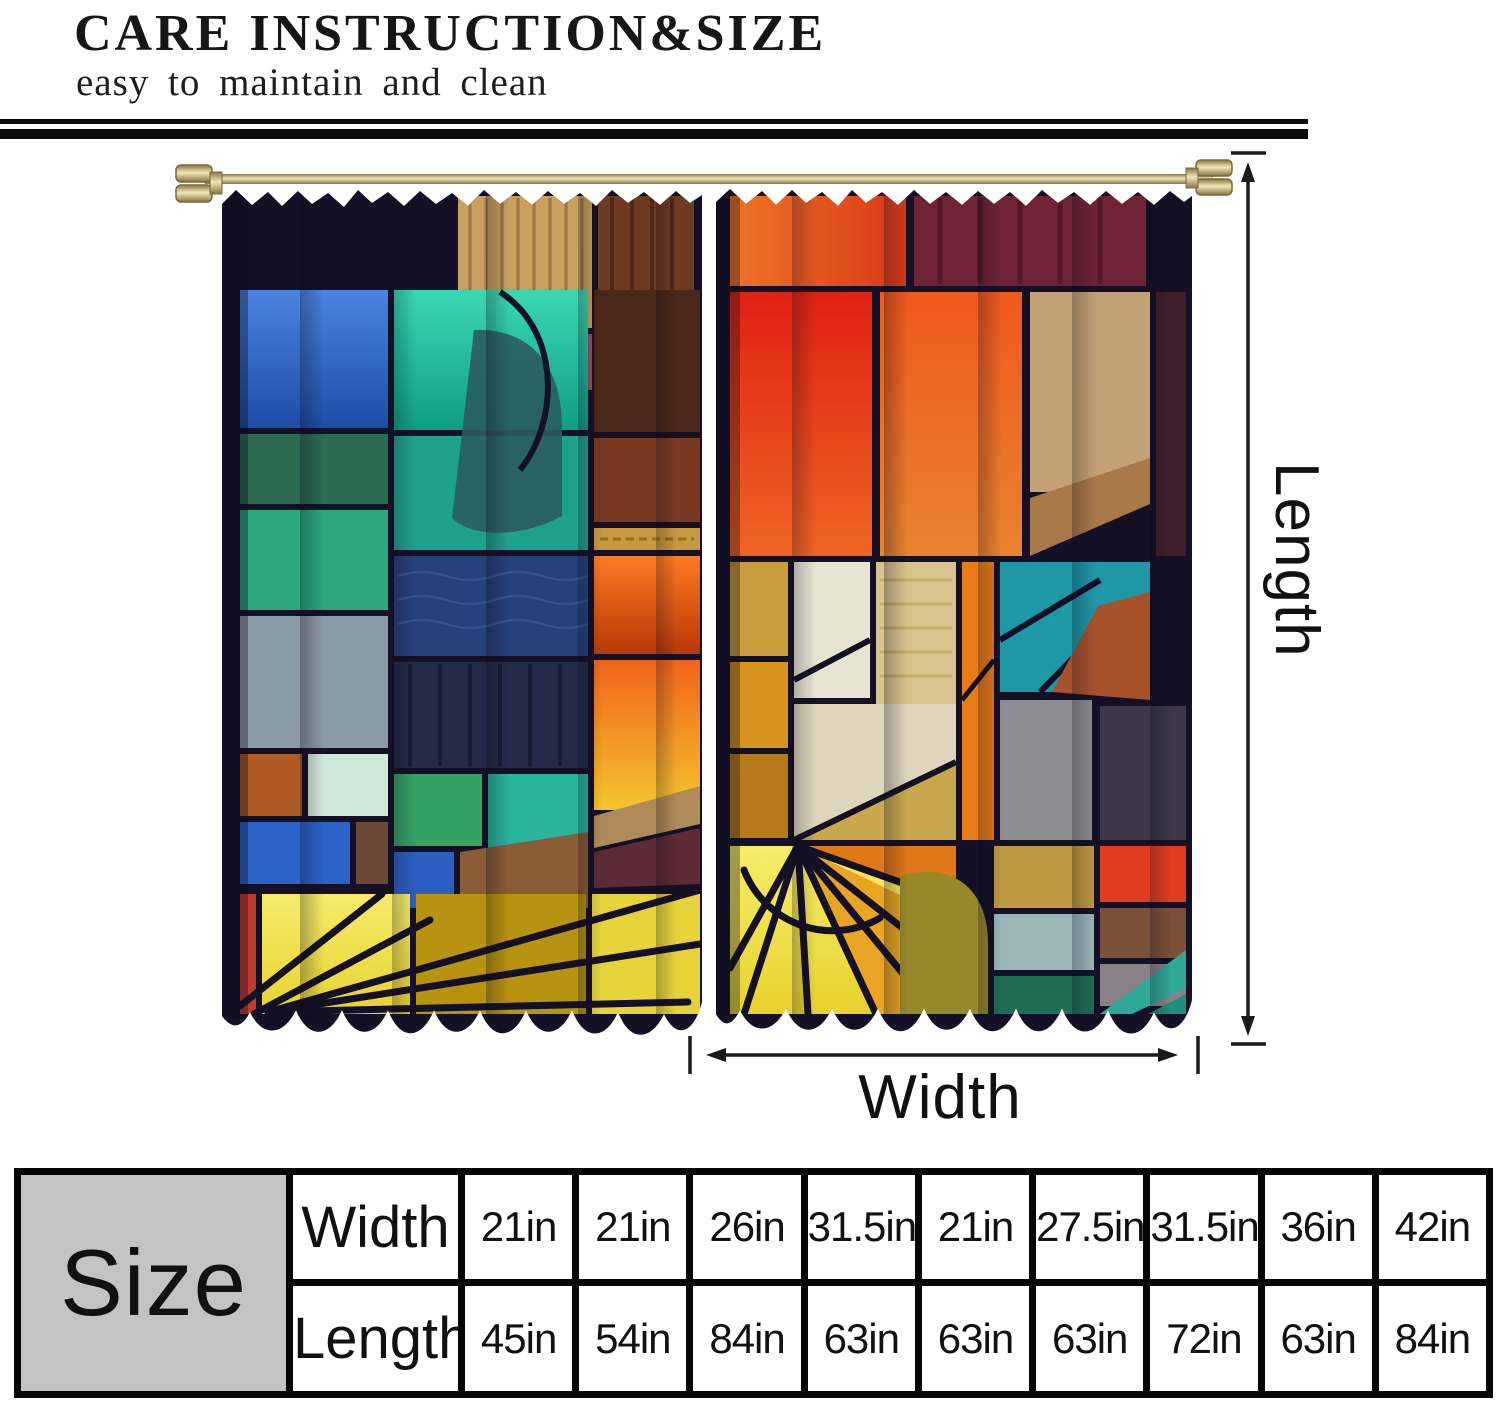 The width and height of the screenshot is (1500, 1401). Describe the element at coordinates (1318, 1227) in the screenshot. I see `width-value: 36in` at that location.